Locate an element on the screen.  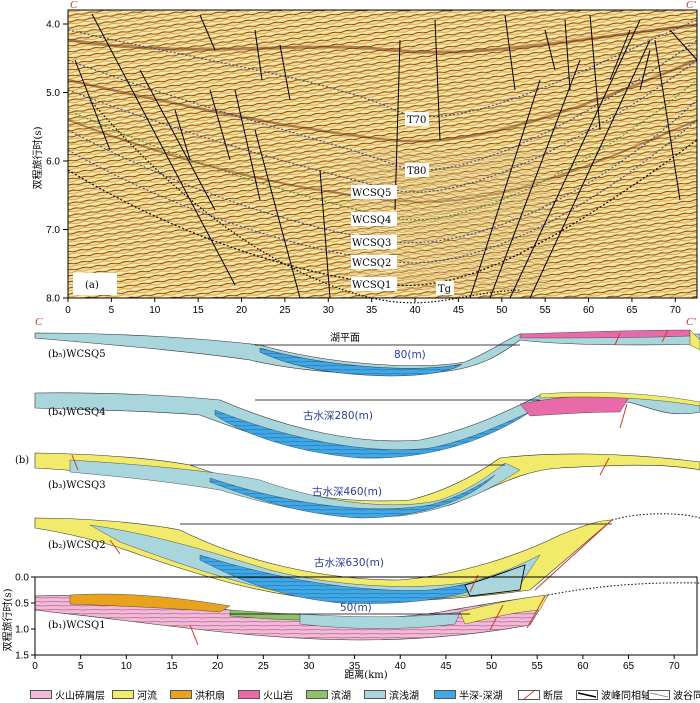
section-wcsq2: 古水深630(m) (b₂)WCSQ2 is located at coordinates (367, 558).